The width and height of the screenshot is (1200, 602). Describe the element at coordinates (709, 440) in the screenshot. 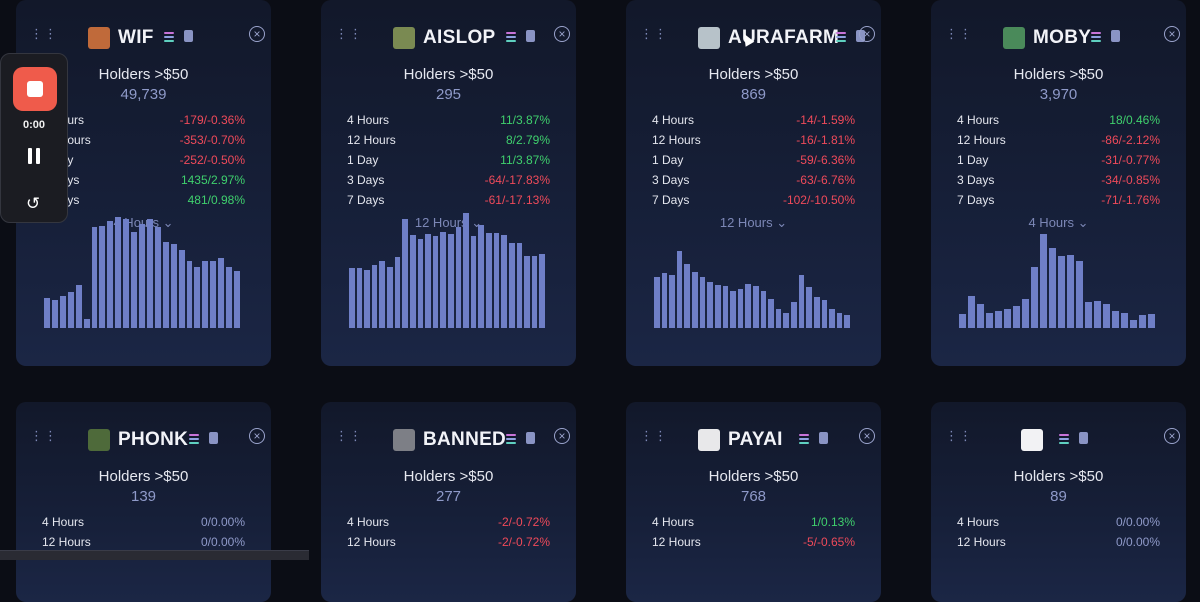

I see `token-logo` at that location.